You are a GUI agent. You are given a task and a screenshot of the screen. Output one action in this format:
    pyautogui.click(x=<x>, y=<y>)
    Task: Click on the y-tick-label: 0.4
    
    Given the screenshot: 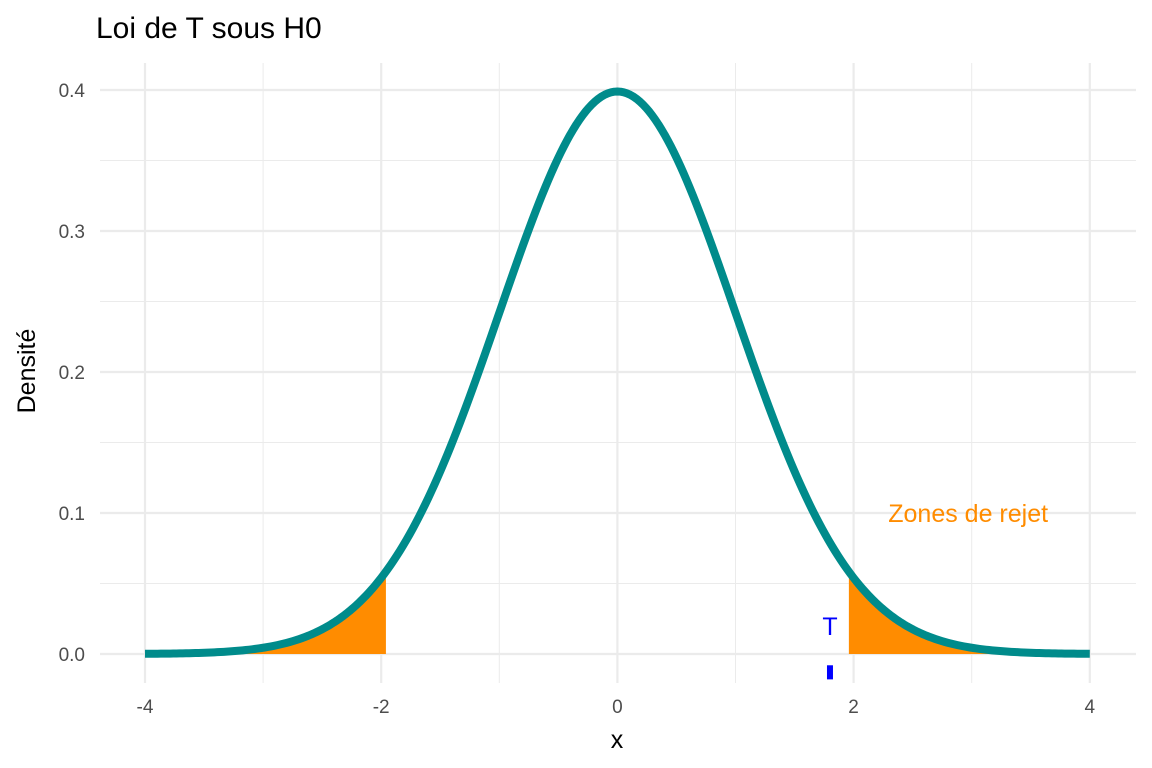 What is the action you would take?
    pyautogui.click(x=72, y=91)
    